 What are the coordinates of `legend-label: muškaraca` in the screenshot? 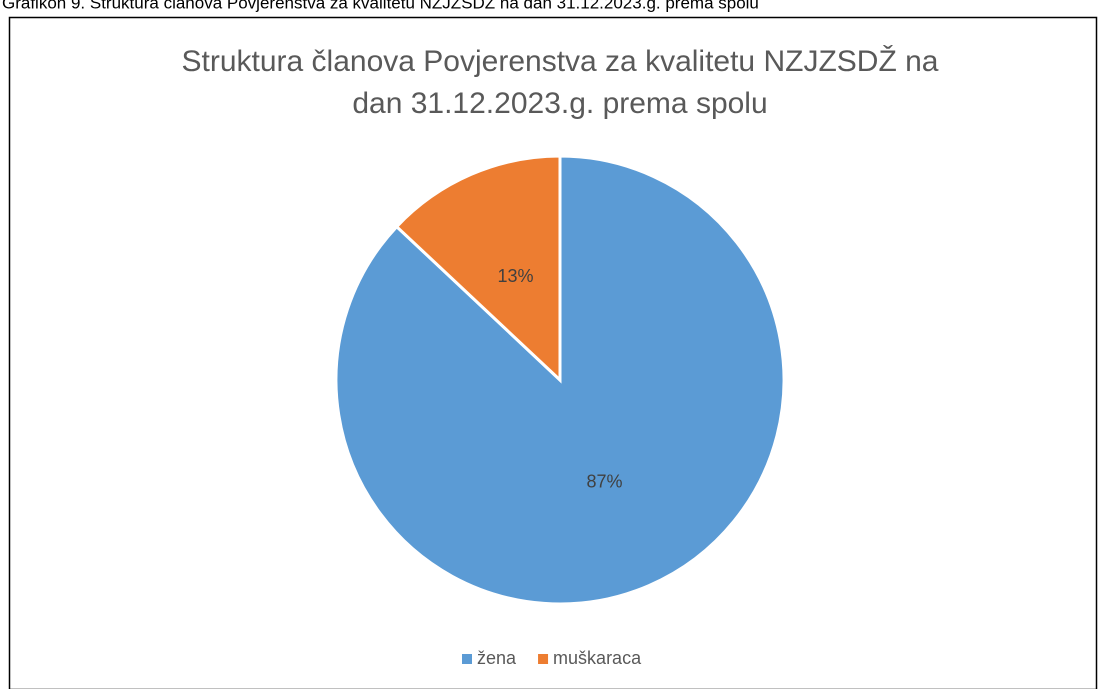 It's located at (597, 658).